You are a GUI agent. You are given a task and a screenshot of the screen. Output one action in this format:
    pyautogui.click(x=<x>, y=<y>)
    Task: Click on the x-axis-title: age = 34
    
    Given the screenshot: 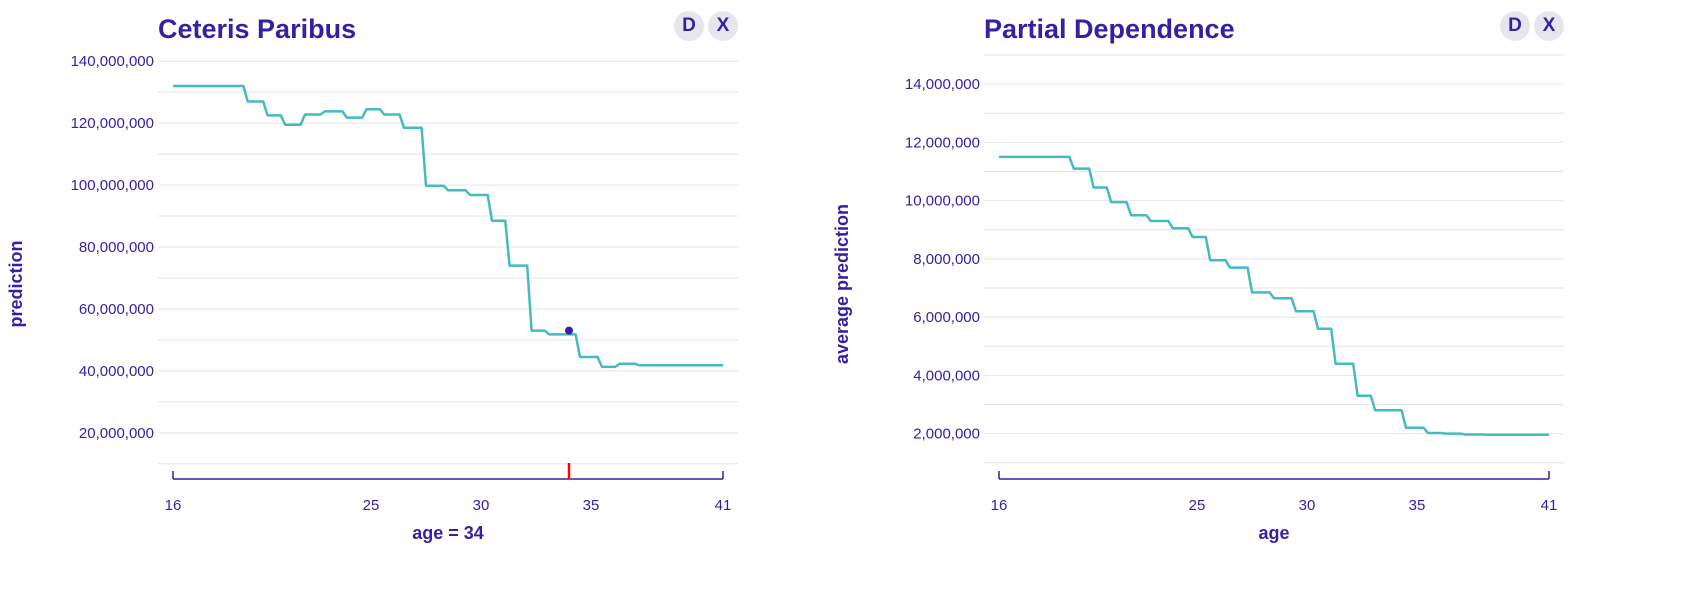 What is the action you would take?
    pyautogui.click(x=448, y=533)
    